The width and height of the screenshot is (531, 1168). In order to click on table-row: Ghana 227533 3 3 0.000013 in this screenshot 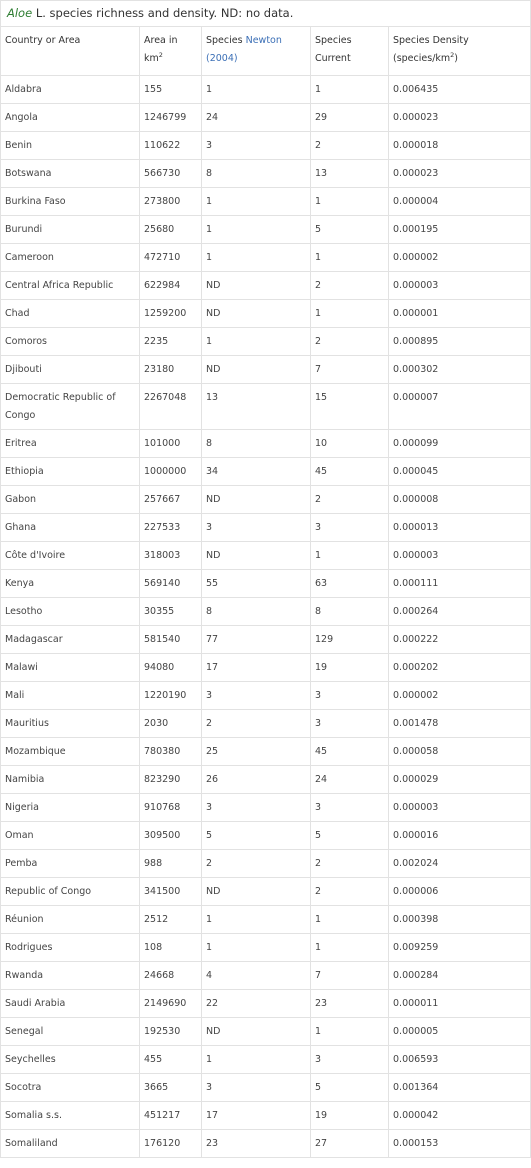, I will do `click(265, 527)`.